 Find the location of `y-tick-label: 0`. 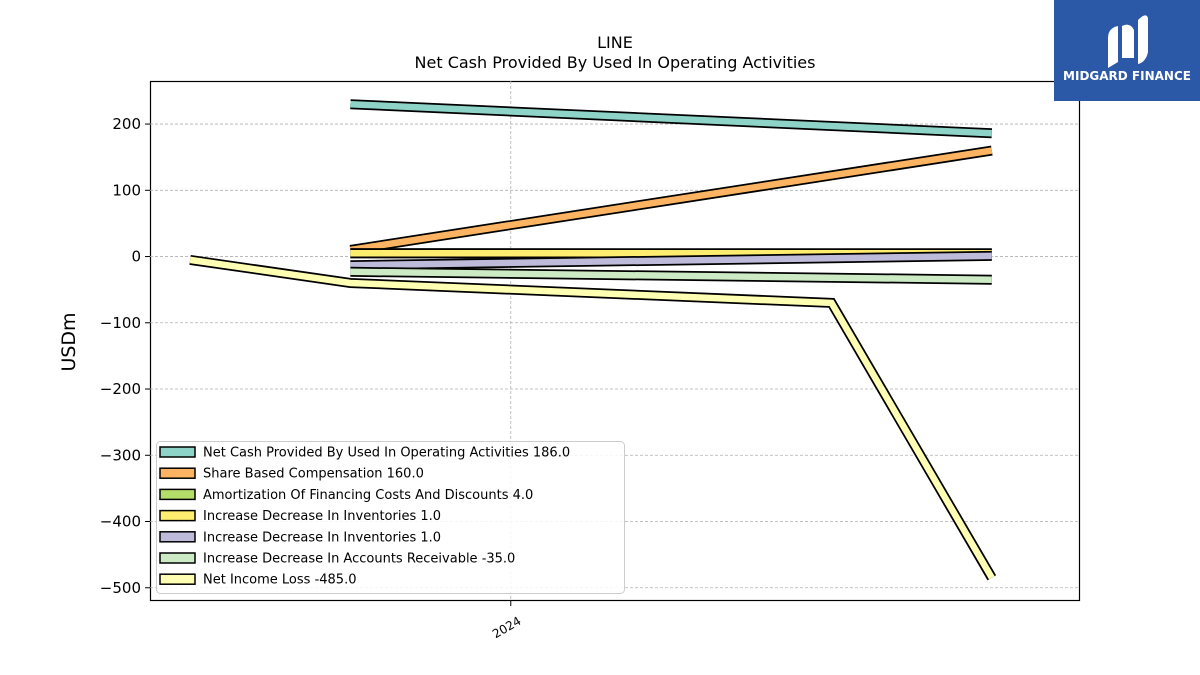

y-tick-label: 0 is located at coordinates (136, 257).